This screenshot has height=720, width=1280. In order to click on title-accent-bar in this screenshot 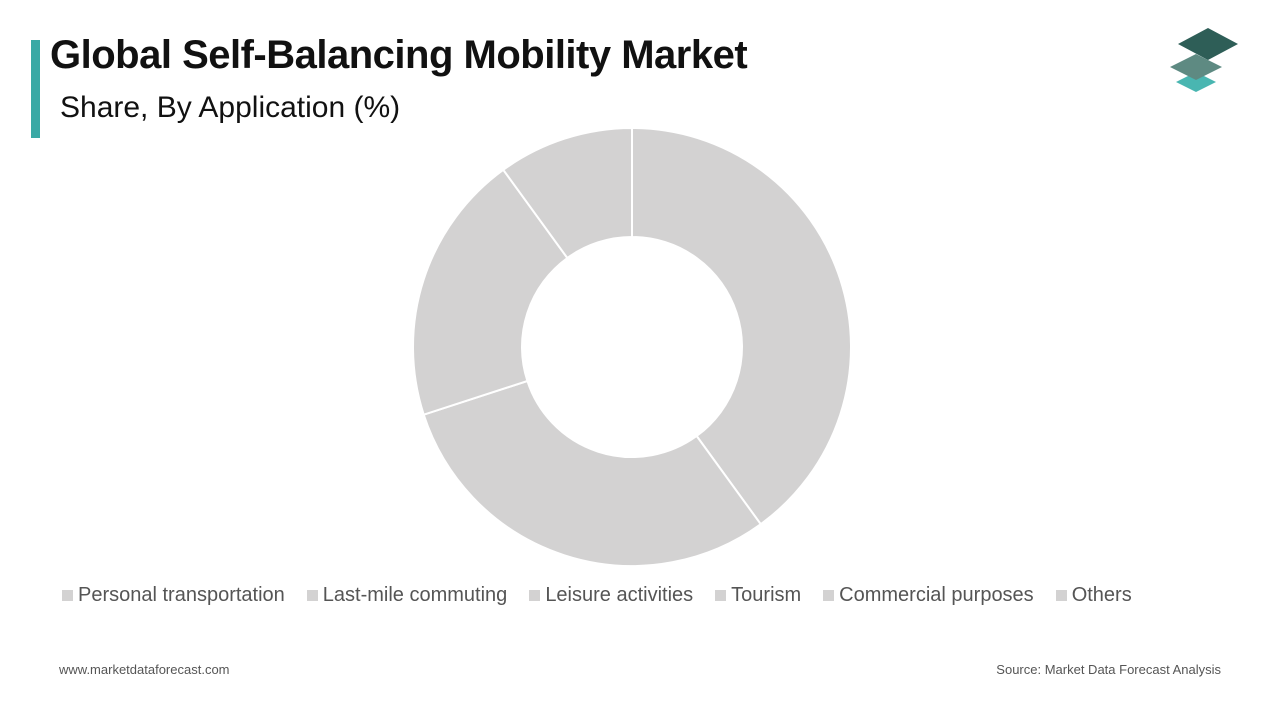, I will do `click(35, 89)`.